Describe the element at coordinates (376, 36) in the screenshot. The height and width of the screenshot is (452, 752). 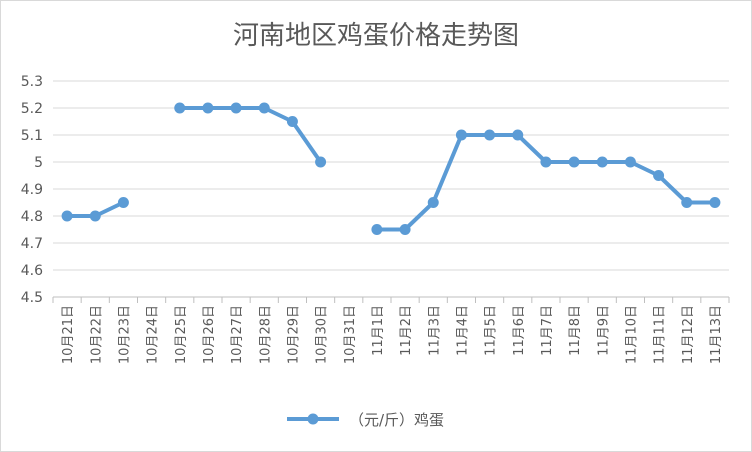
I see `chart-title: 河南地区鸡蛋价格走势图` at that location.